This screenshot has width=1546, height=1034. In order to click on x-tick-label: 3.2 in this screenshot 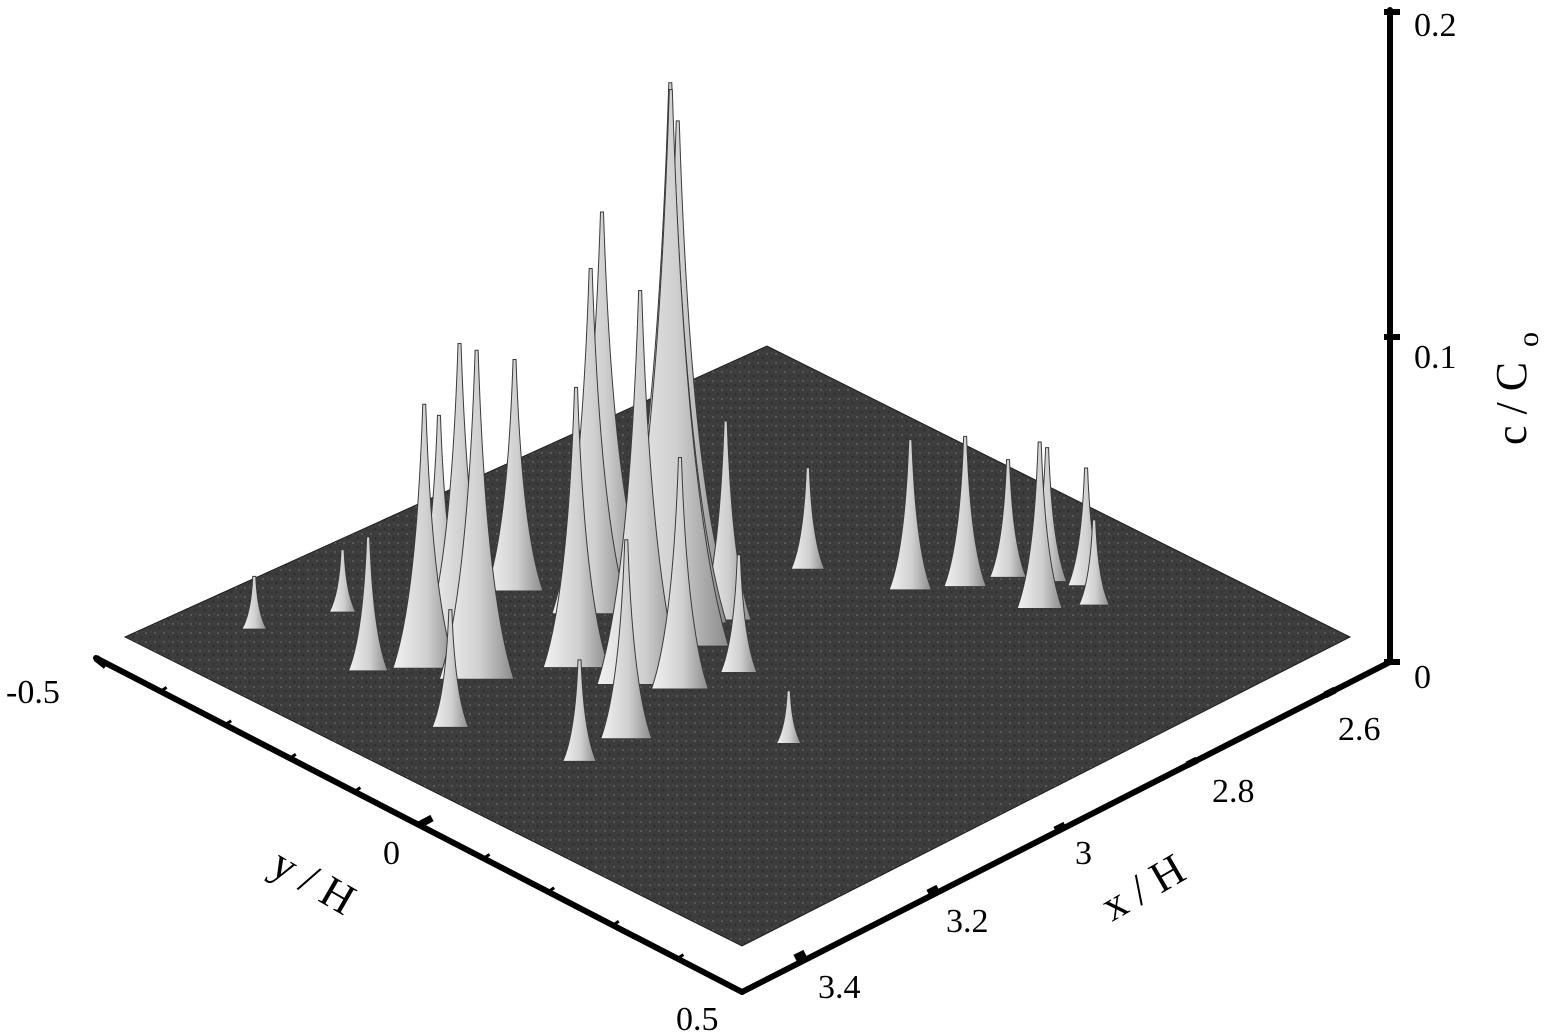, I will do `click(967, 921)`.